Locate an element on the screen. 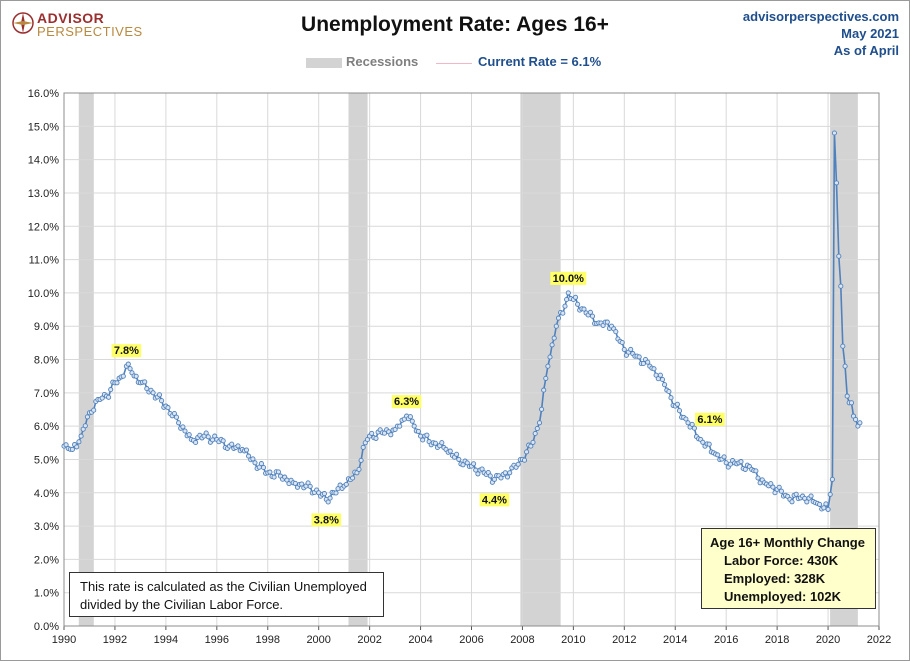 The height and width of the screenshot is (661, 910). x-tick-label: 2022 is located at coordinates (879, 640).